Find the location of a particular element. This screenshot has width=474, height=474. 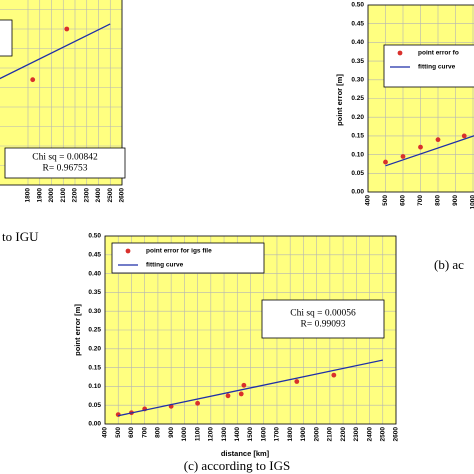

legend-label: point error for igs file is located at coordinates (179, 251).